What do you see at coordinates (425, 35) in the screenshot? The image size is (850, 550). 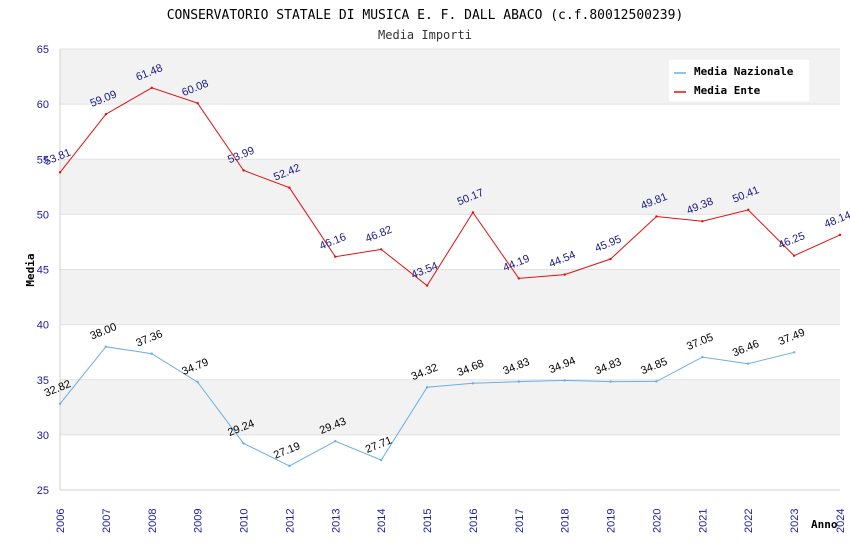 I see `chart-subtitle: Media Importi` at bounding box center [425, 35].